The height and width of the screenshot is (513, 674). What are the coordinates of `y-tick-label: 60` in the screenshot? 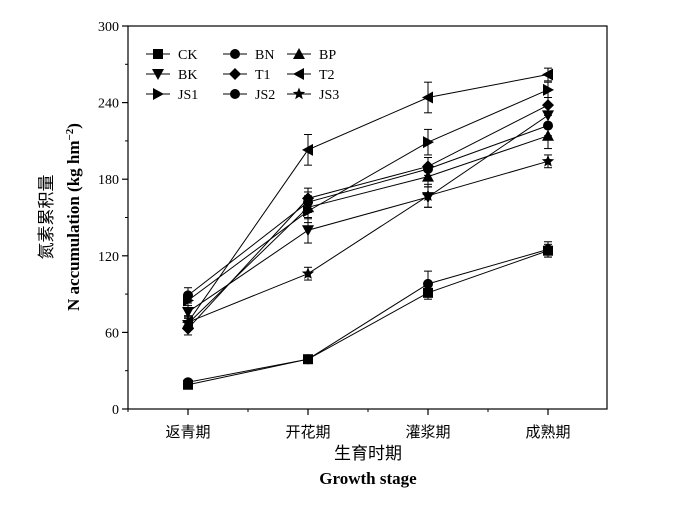 It's located at (112, 333).